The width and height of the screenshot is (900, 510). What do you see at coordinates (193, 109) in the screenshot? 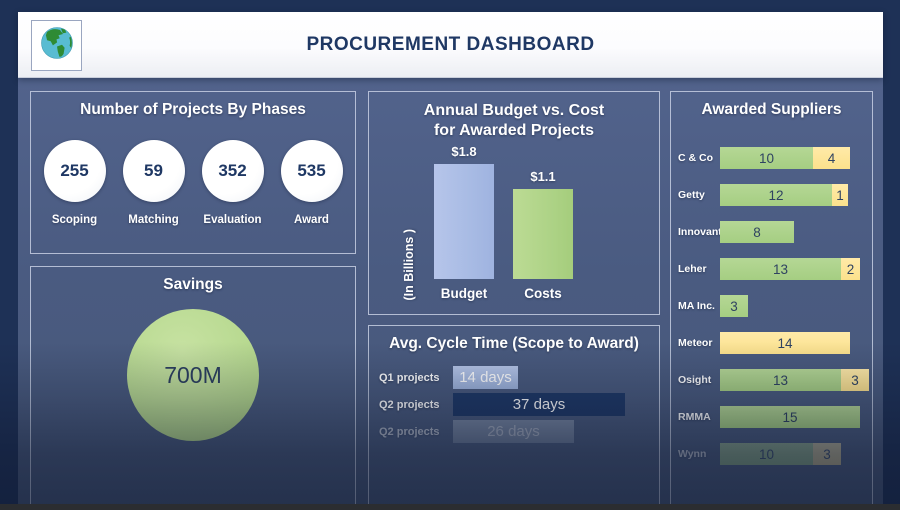
I see `phases-panel-title: Number of Projects By Phases` at bounding box center [193, 109].